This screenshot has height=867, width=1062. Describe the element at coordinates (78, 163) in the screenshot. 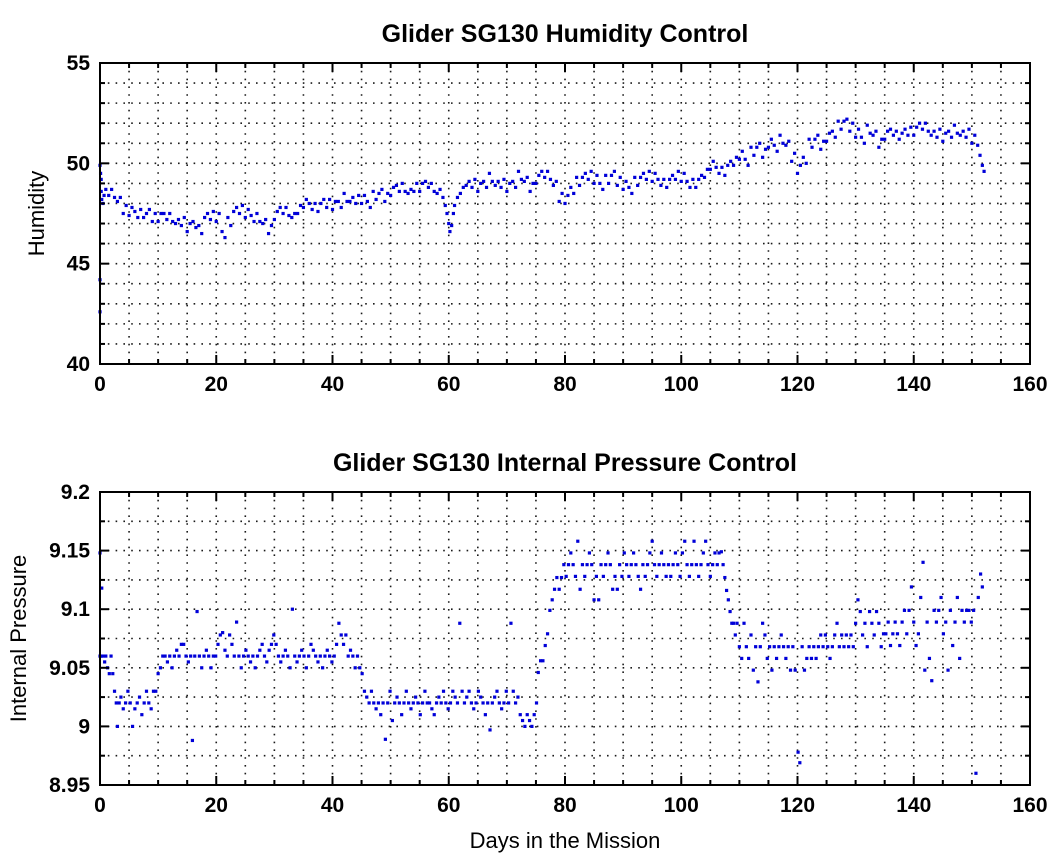

I see `y-tick-label: 50` at that location.